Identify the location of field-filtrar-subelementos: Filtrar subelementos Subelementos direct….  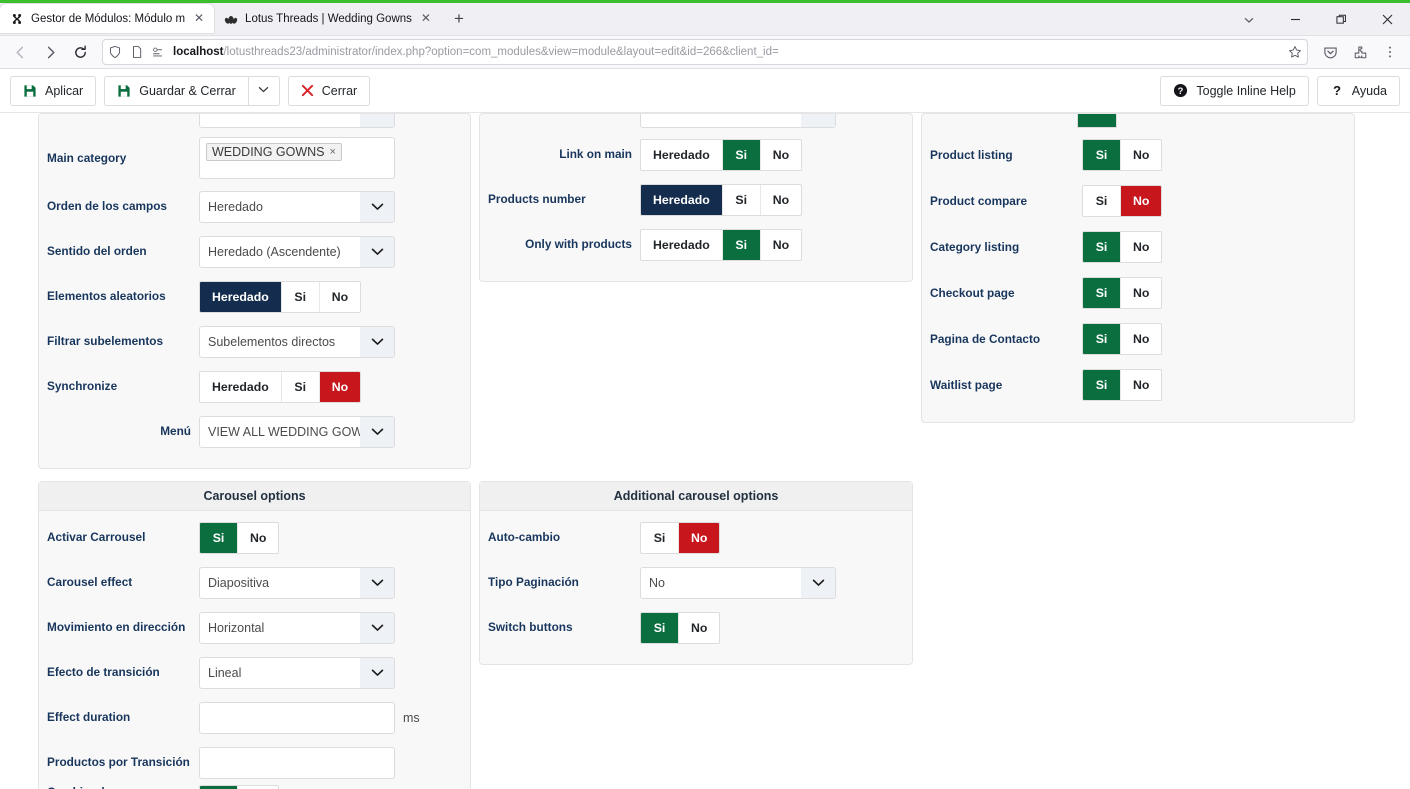
(254, 341).